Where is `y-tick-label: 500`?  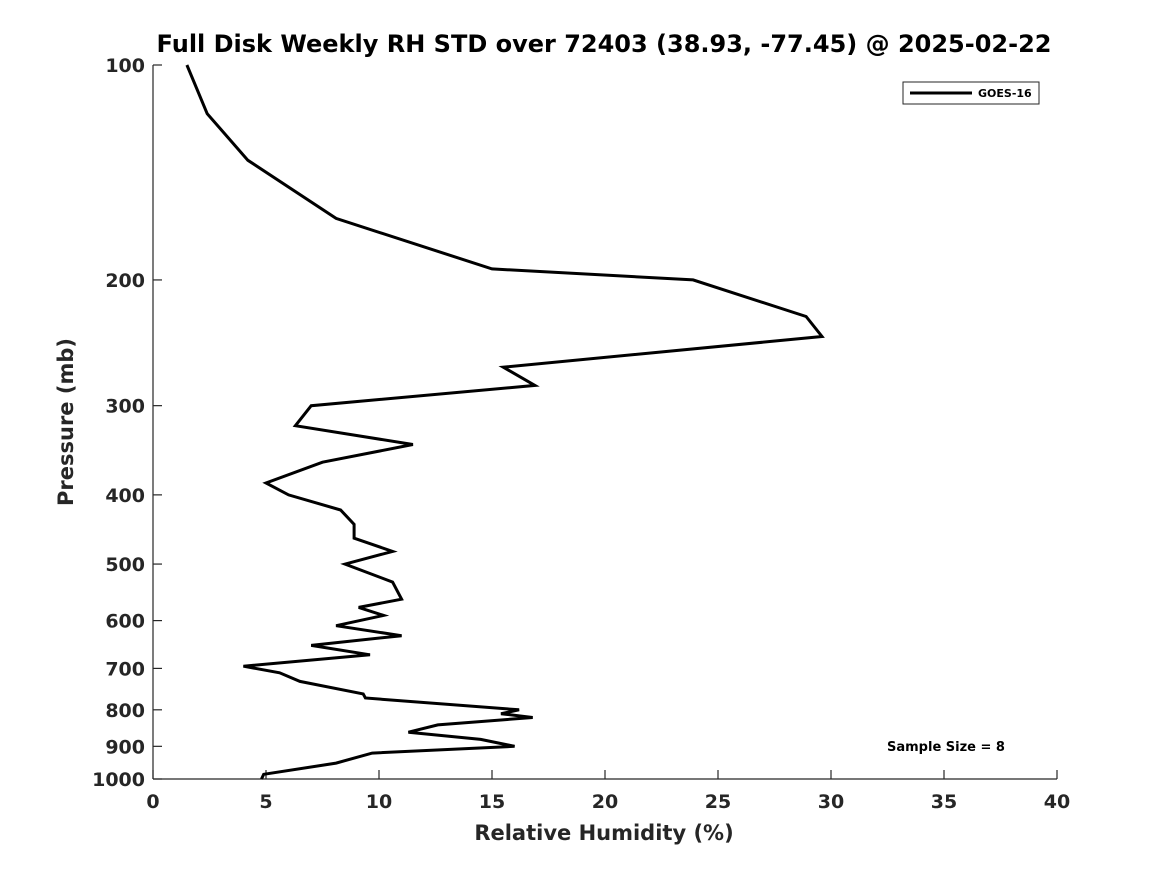 y-tick-label: 500 is located at coordinates (125, 565).